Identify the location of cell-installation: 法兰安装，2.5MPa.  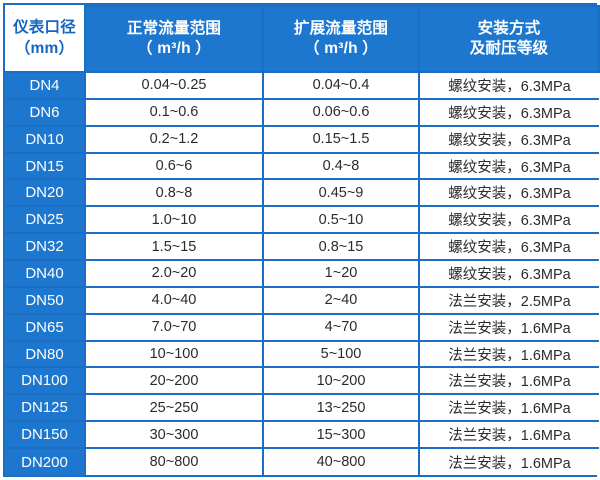
(508, 300).